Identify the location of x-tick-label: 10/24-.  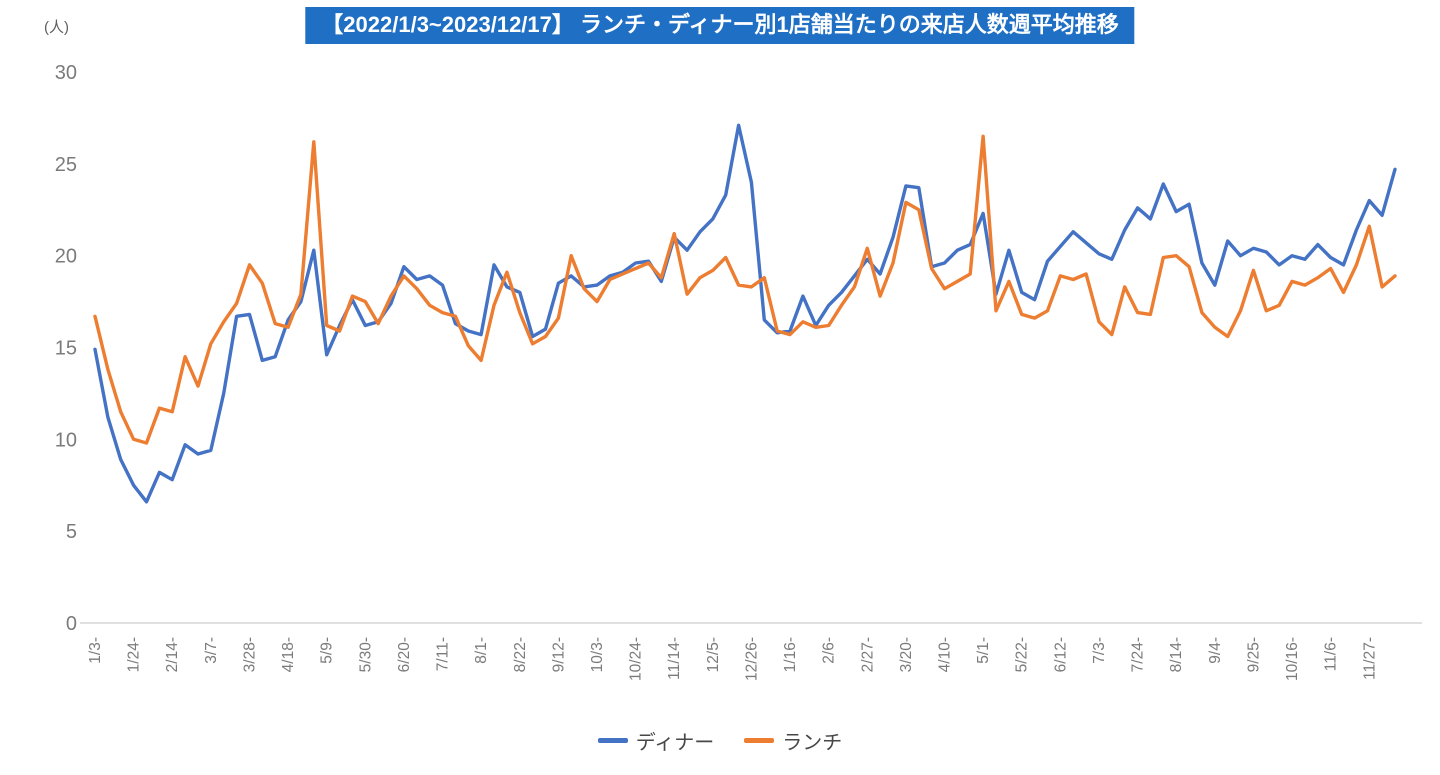
(636, 659).